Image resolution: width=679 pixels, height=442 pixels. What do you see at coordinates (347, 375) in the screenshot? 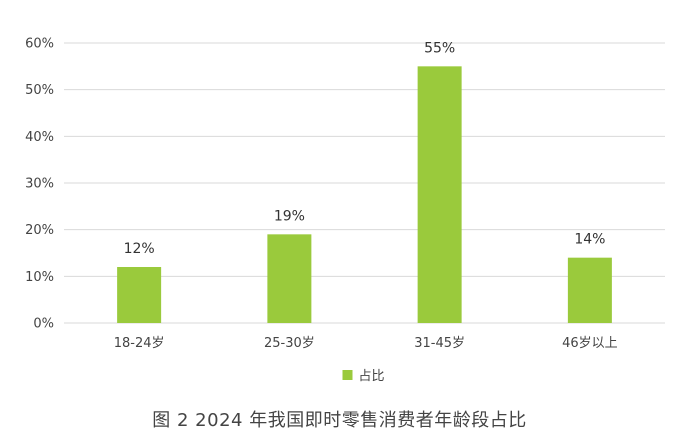
I see `legend-swatch` at bounding box center [347, 375].